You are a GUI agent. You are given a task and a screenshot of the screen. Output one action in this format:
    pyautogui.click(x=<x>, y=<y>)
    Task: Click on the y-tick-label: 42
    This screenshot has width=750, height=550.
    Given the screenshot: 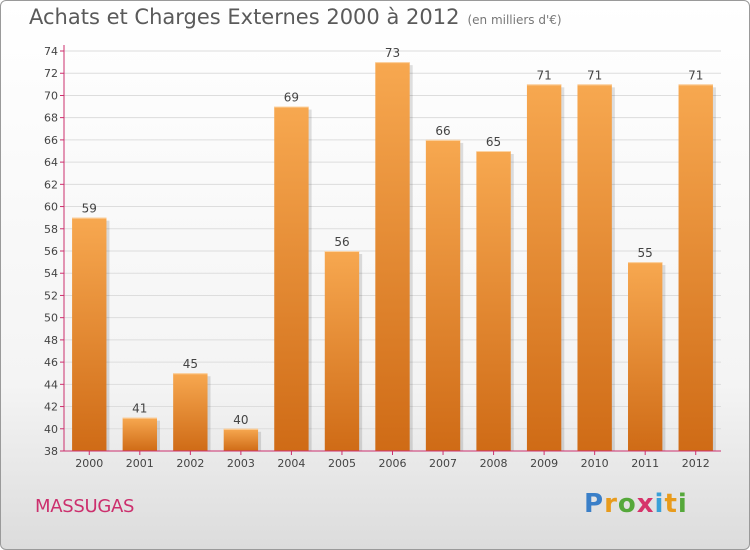 What is the action you would take?
    pyautogui.click(x=51, y=407)
    